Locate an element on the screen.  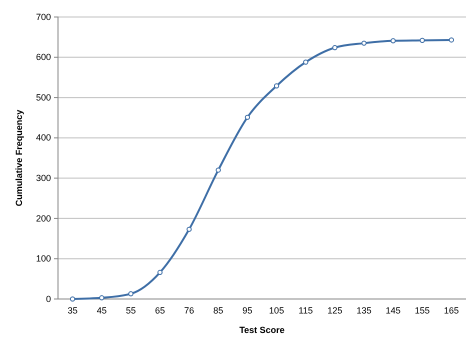
y-tick-label: 200 is located at coordinates (43, 218).